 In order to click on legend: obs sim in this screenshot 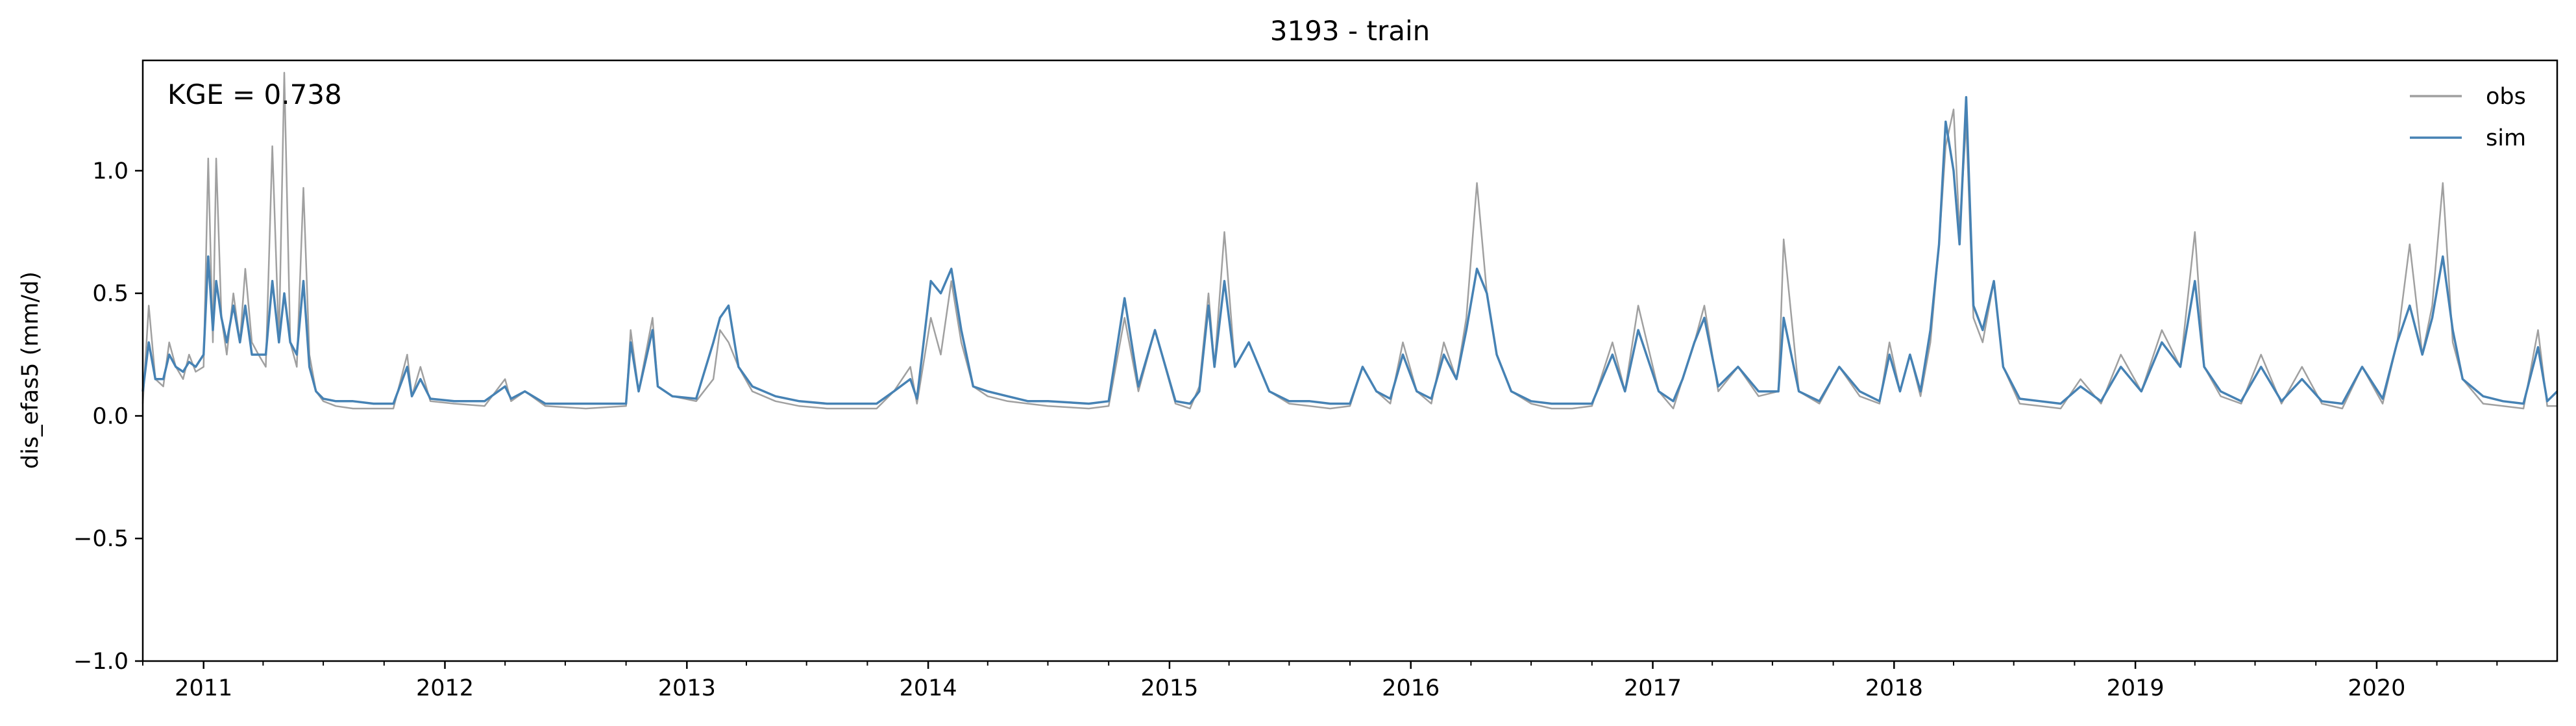, I will do `click(2468, 117)`.